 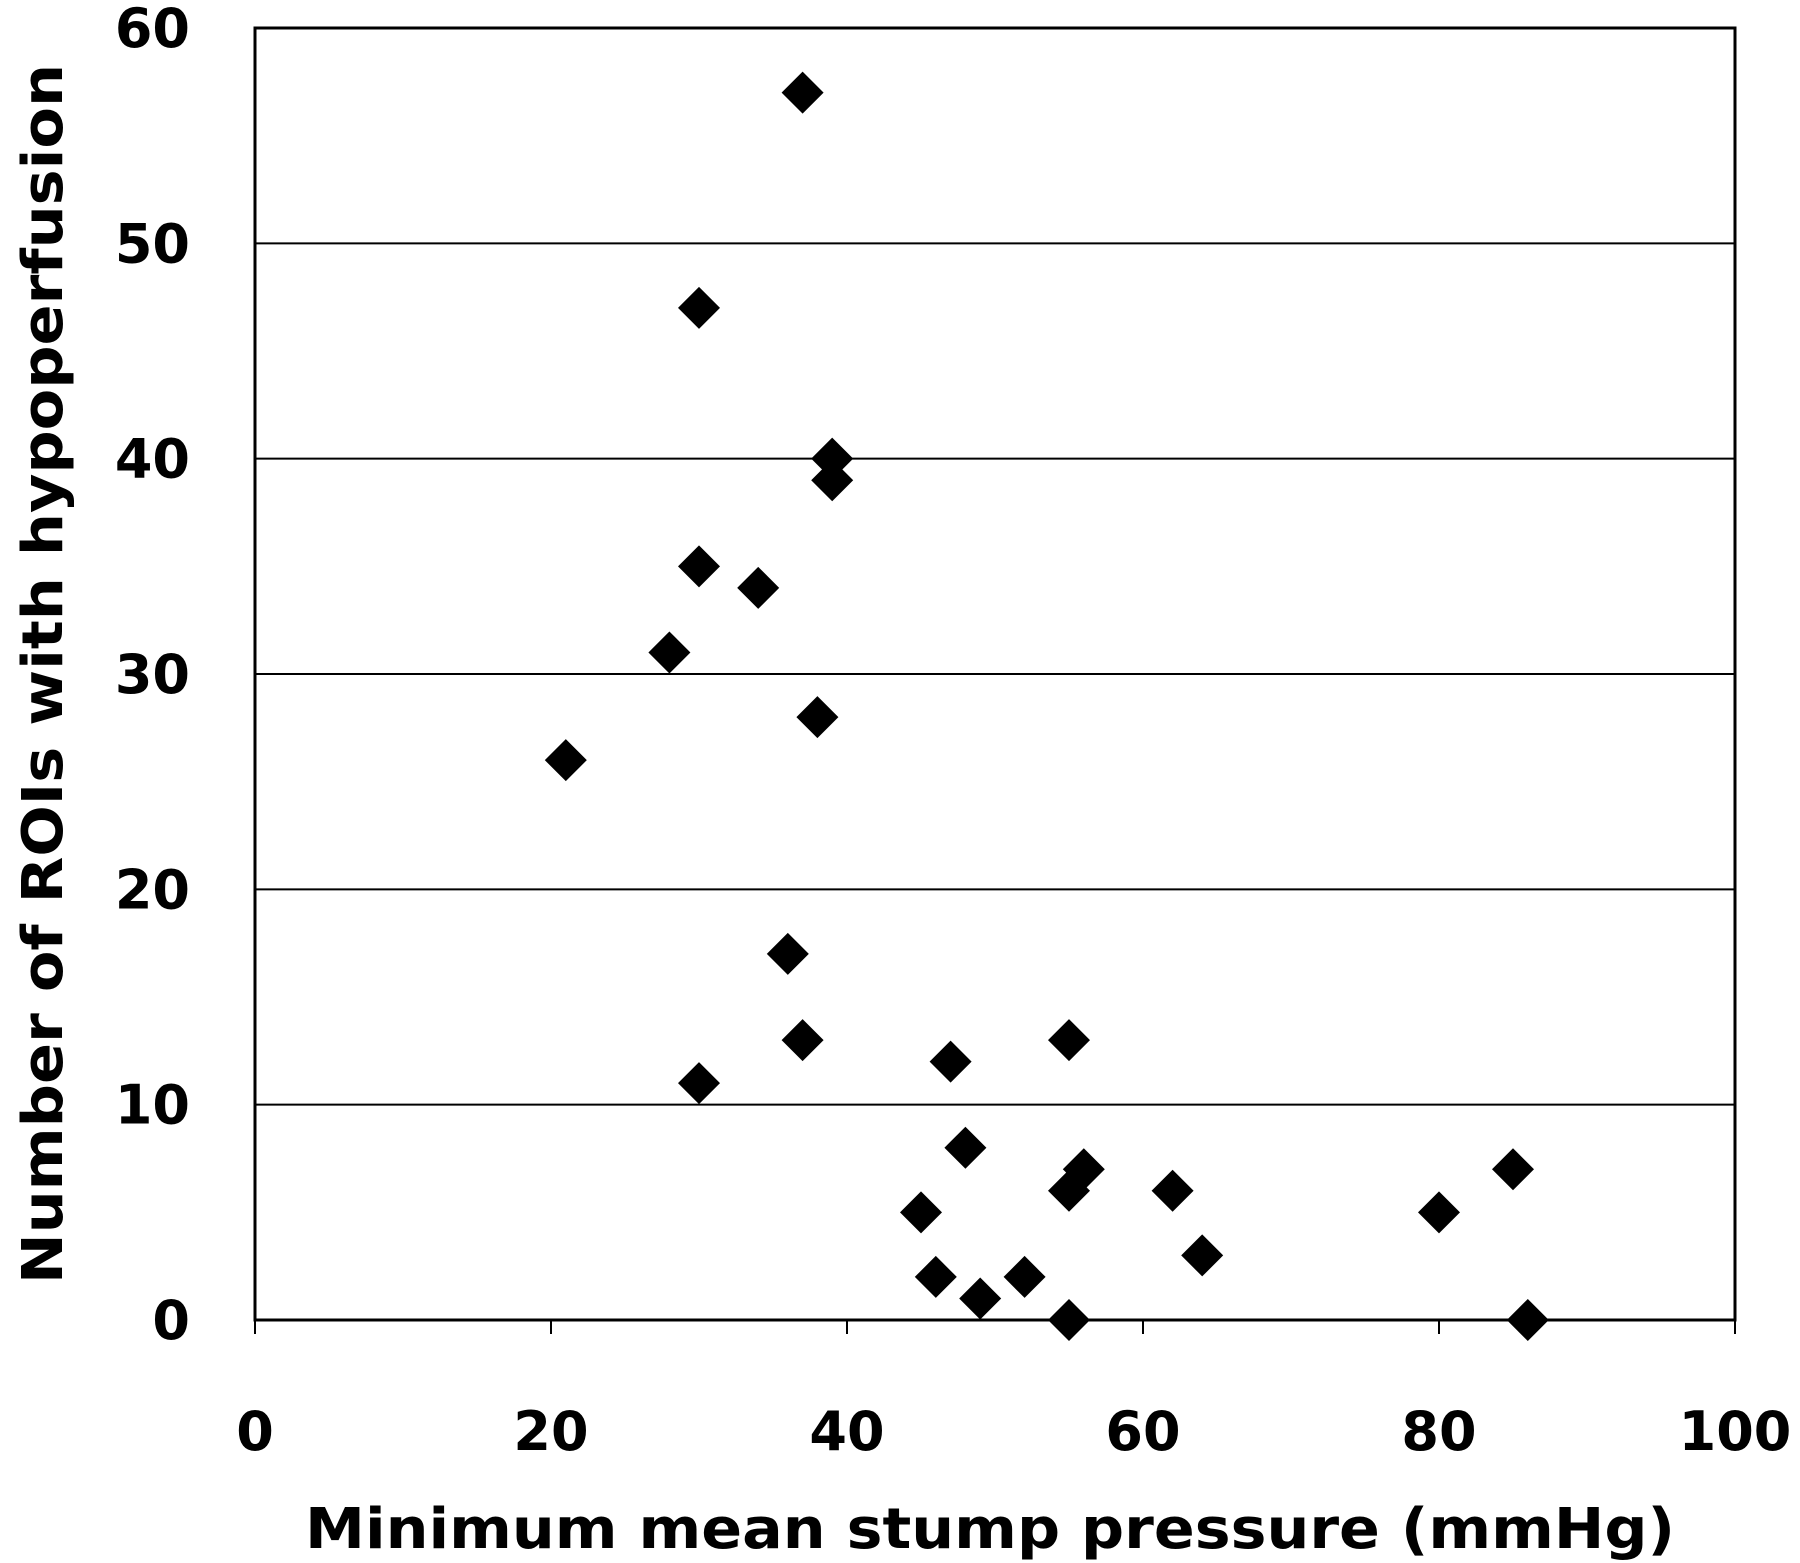 What do you see at coordinates (43, 674) in the screenshot?
I see `y-axis-title: Number of ROIs with hypoperfusion` at bounding box center [43, 674].